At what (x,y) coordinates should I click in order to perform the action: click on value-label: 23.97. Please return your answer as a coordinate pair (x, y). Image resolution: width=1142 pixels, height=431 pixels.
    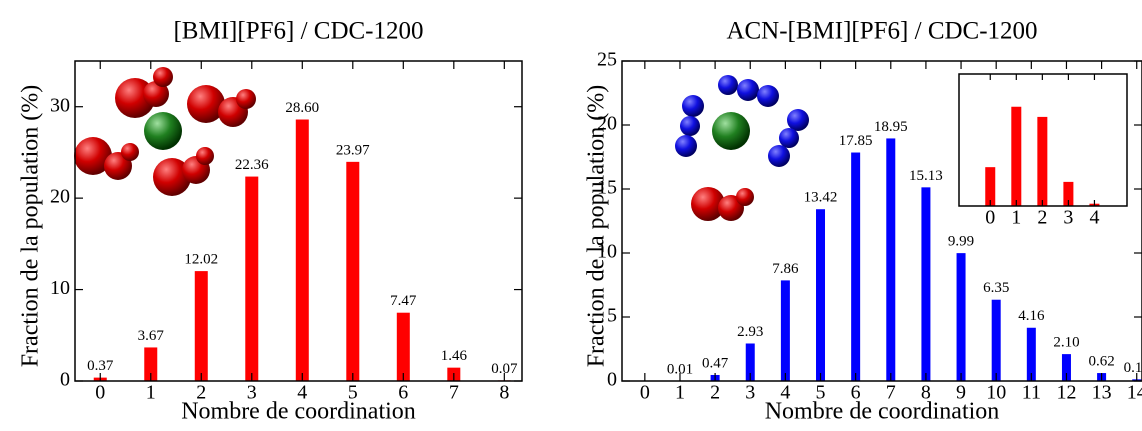
    Looking at the image, I should click on (353, 150).